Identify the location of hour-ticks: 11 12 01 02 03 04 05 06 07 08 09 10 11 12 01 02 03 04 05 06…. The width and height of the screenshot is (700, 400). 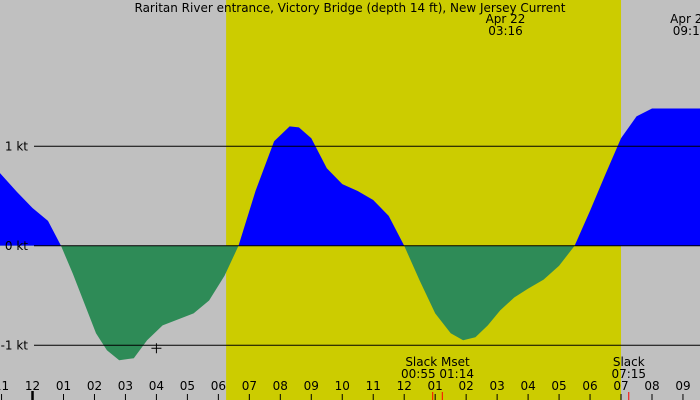
(345, 389).